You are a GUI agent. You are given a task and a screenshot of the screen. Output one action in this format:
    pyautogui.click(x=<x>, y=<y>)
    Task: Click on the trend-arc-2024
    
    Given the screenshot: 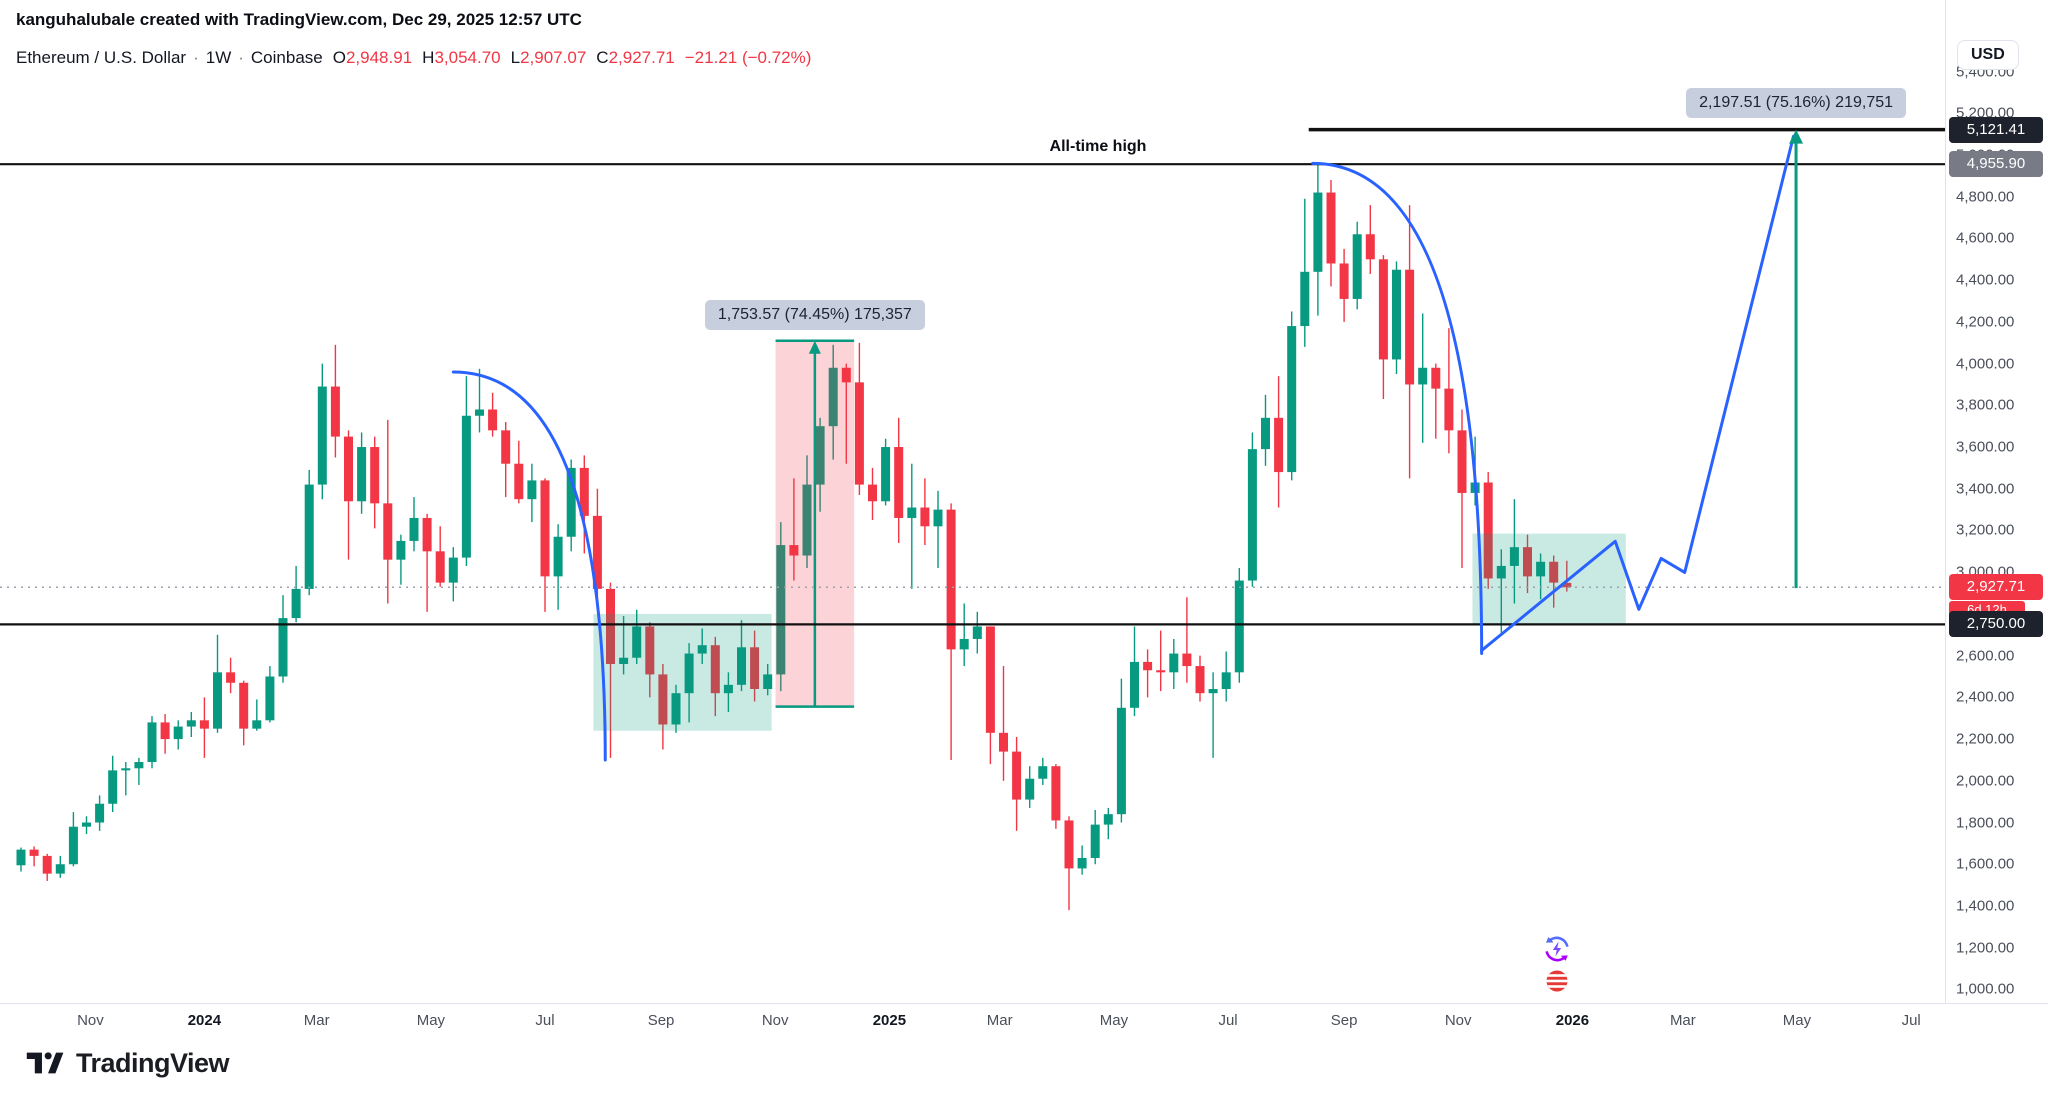 What is the action you would take?
    pyautogui.click(x=529, y=566)
    